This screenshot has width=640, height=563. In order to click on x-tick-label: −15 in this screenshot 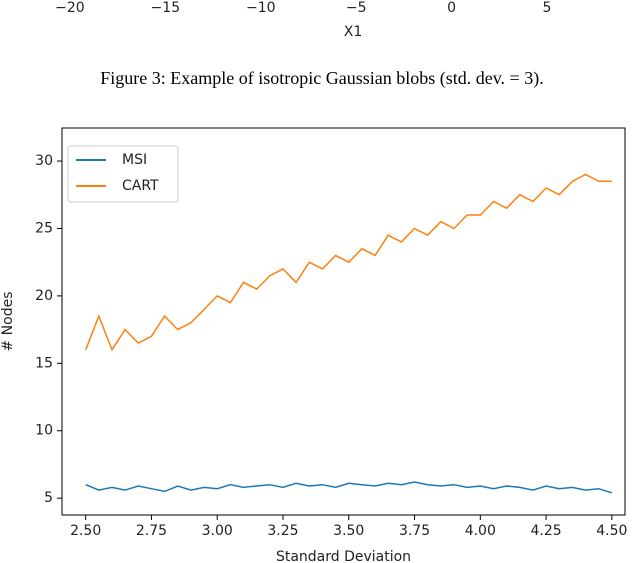, I will do `click(166, 8)`.